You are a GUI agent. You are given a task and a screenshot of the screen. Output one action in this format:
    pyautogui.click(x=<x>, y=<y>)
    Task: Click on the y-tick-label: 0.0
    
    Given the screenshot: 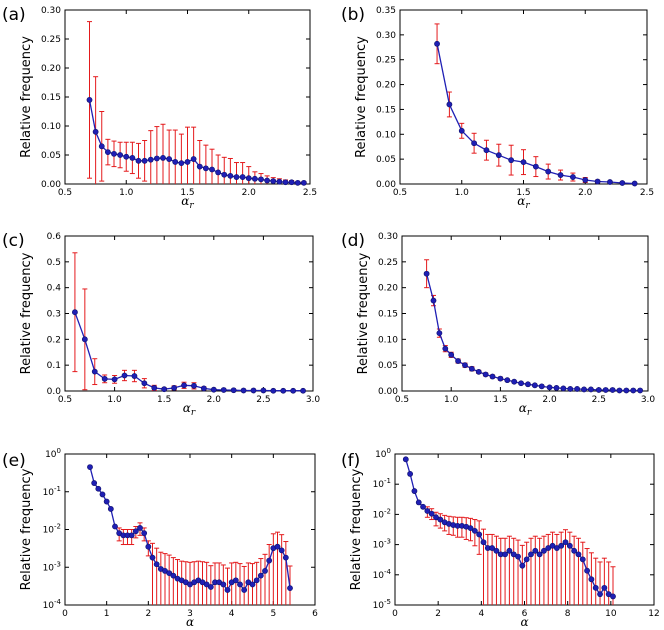 What is the action you would take?
    pyautogui.click(x=54, y=392)
    